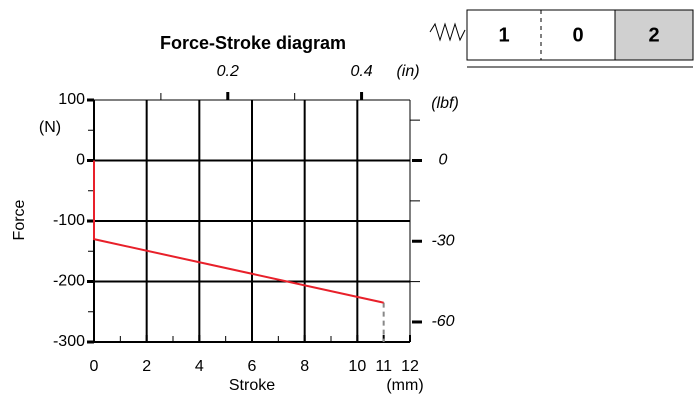 This screenshot has width=695, height=406. Describe the element at coordinates (407, 71) in the screenshot. I see `x2-unit: (in)` at that location.